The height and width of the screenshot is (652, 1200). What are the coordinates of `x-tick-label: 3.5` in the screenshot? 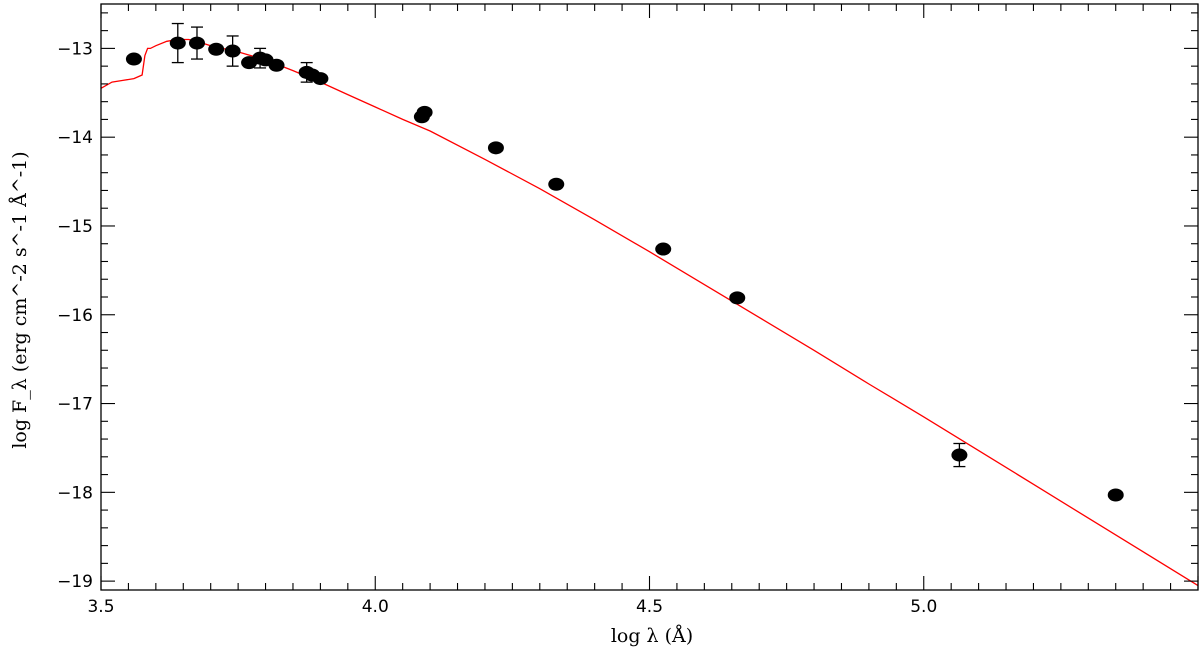 It's located at (100, 607).